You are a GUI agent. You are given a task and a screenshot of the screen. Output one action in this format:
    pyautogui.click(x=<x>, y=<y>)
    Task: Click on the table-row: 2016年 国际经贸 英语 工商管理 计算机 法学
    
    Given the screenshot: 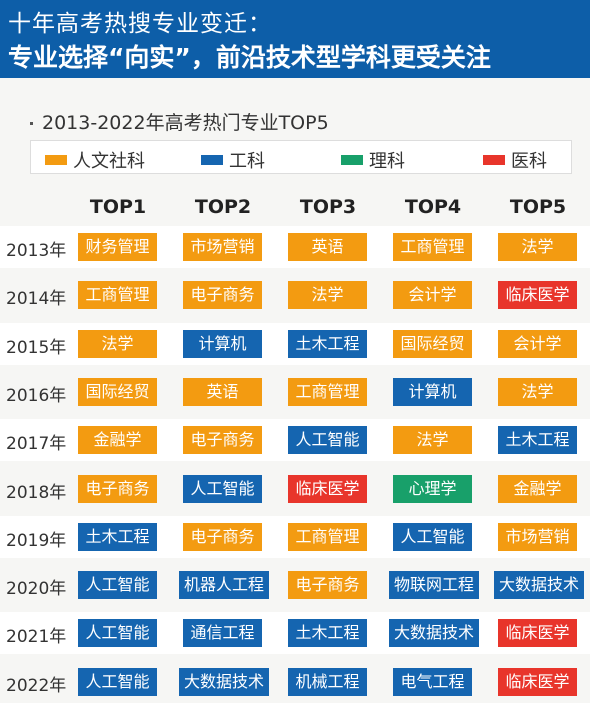 What is the action you would take?
    pyautogui.click(x=295, y=392)
    